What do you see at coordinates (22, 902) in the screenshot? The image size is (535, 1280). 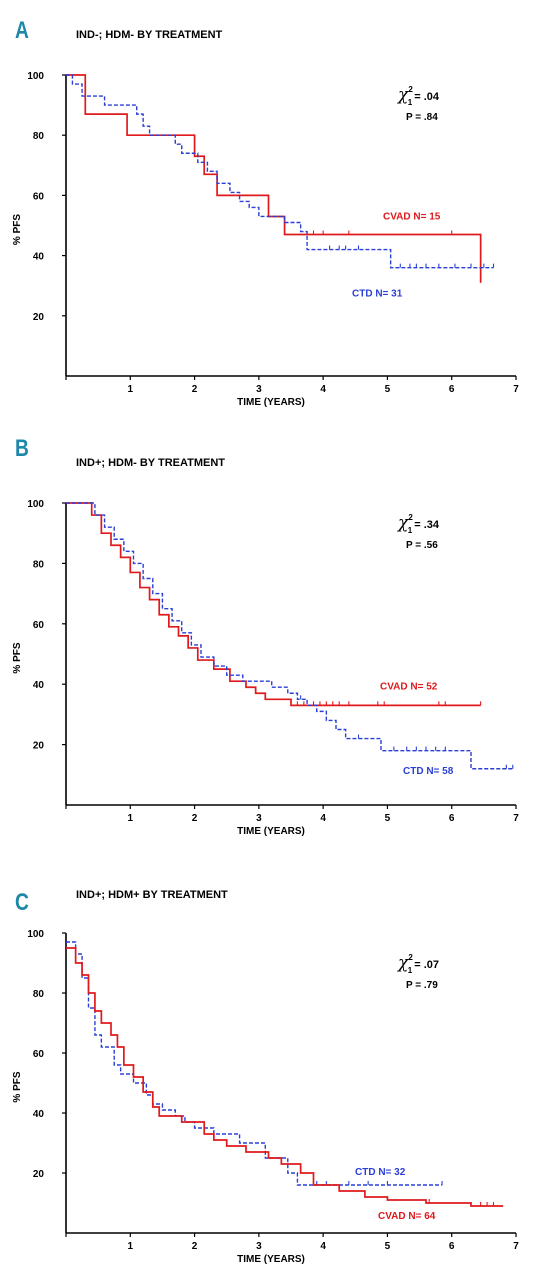 I see `panel-letter: C` at bounding box center [22, 902].